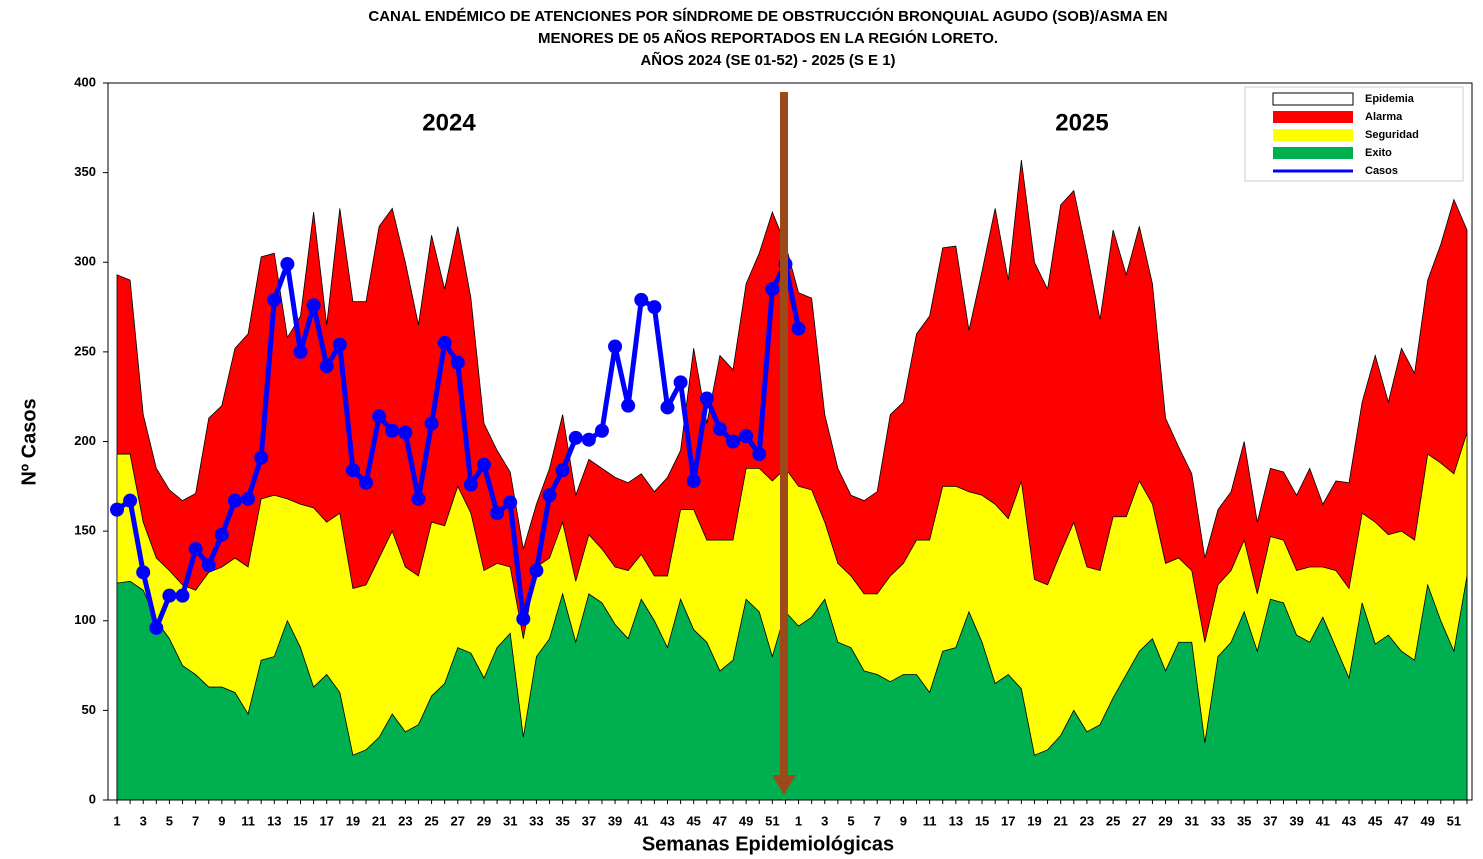  Describe the element at coordinates (589, 820) in the screenshot. I see `x-tick-label: 37` at that location.